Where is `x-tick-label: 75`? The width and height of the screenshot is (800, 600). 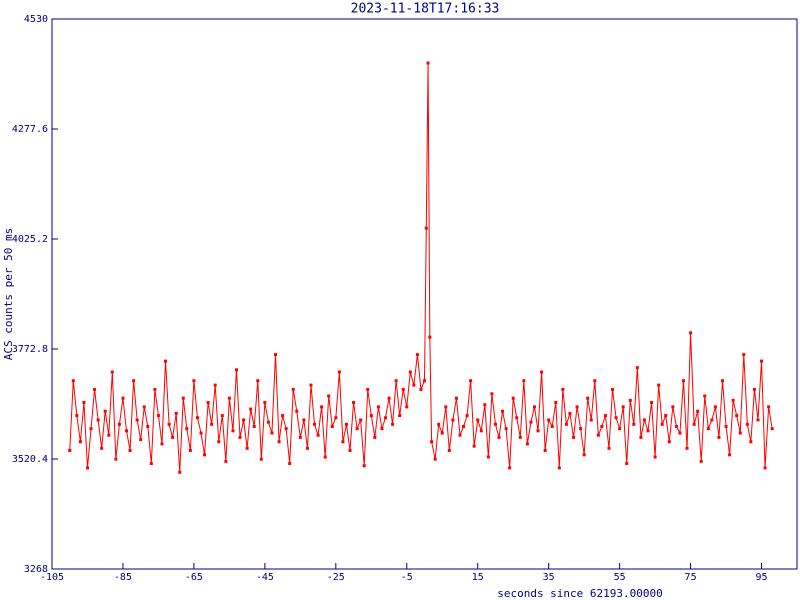 x-tick-label: 75 is located at coordinates (691, 577).